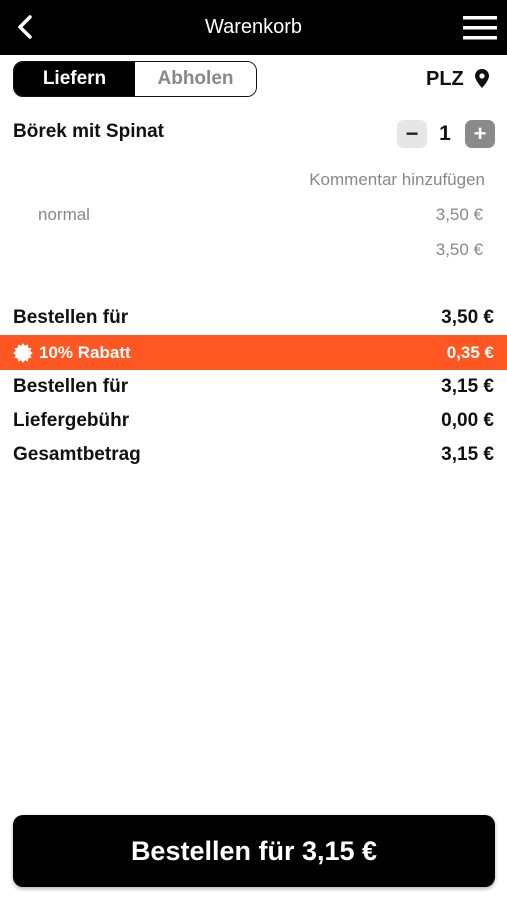  What do you see at coordinates (397, 179) in the screenshot?
I see `comment-link: Kommentar hinzufügen` at bounding box center [397, 179].